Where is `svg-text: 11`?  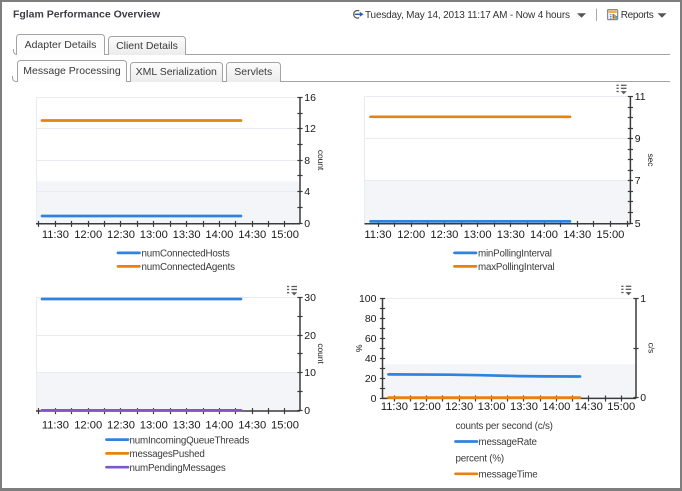
svg-text: 11 is located at coordinates (640, 97).